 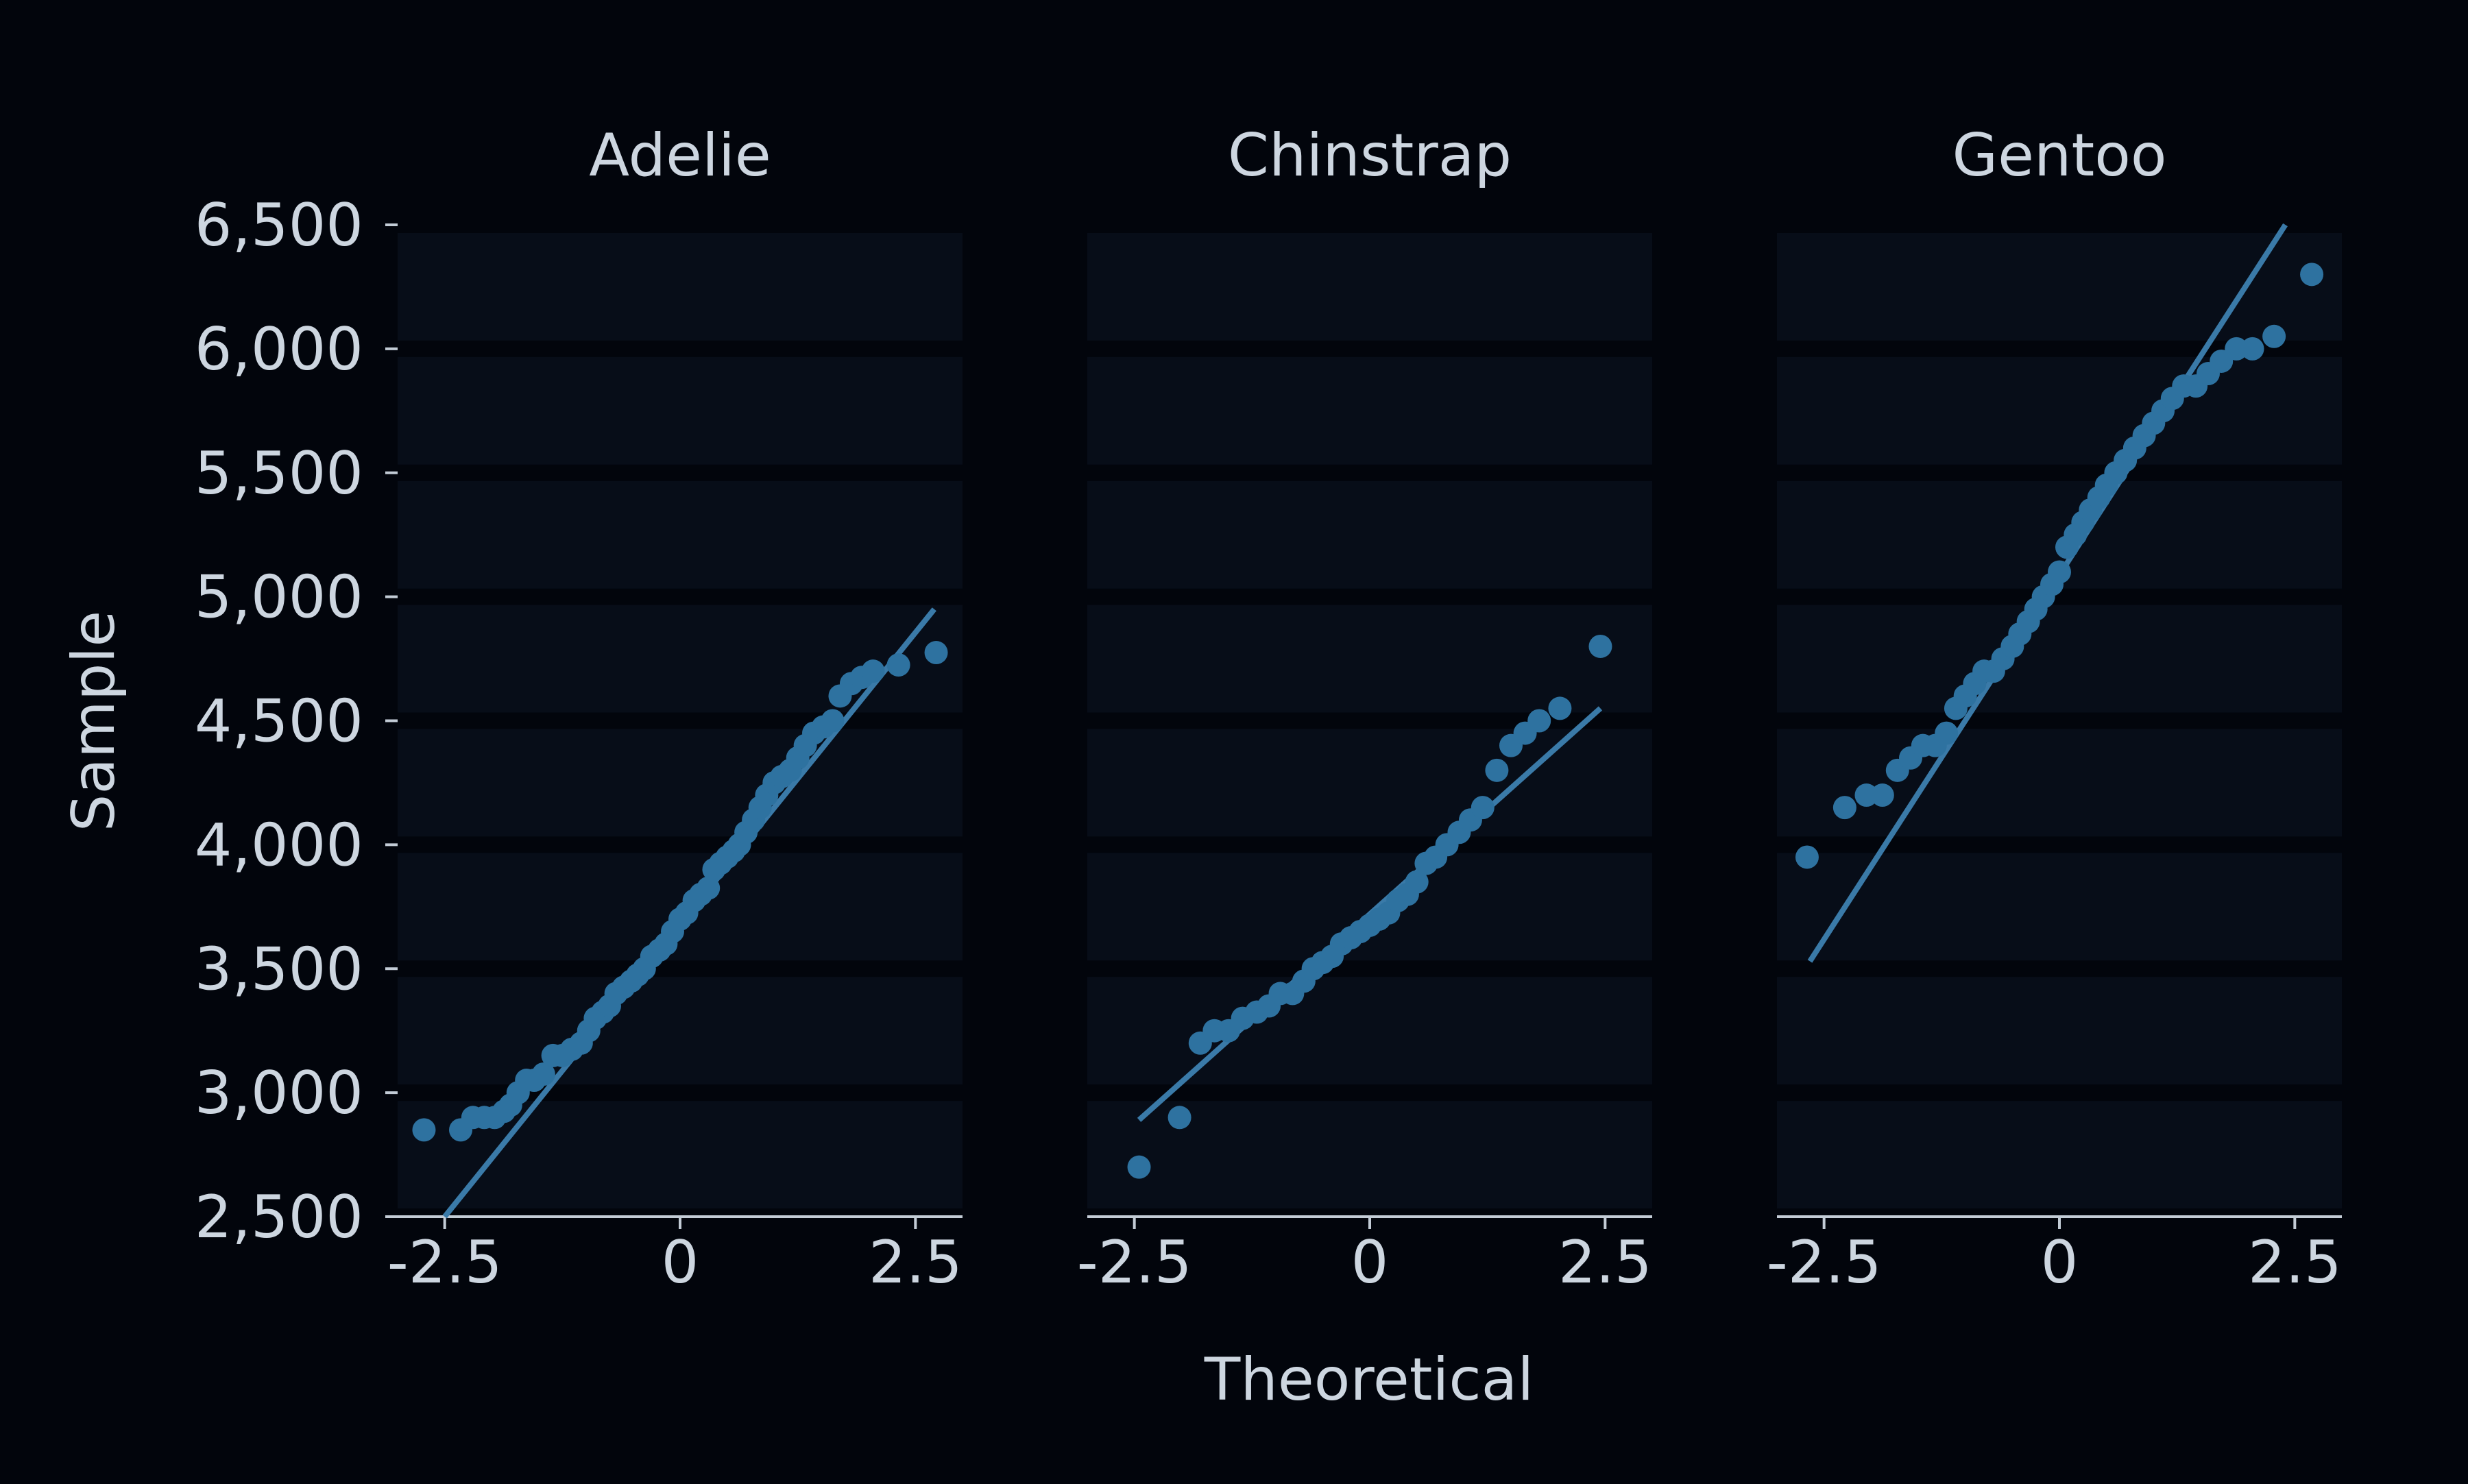 What do you see at coordinates (1370, 155) in the screenshot?
I see `panel-title: Chinstrap` at bounding box center [1370, 155].